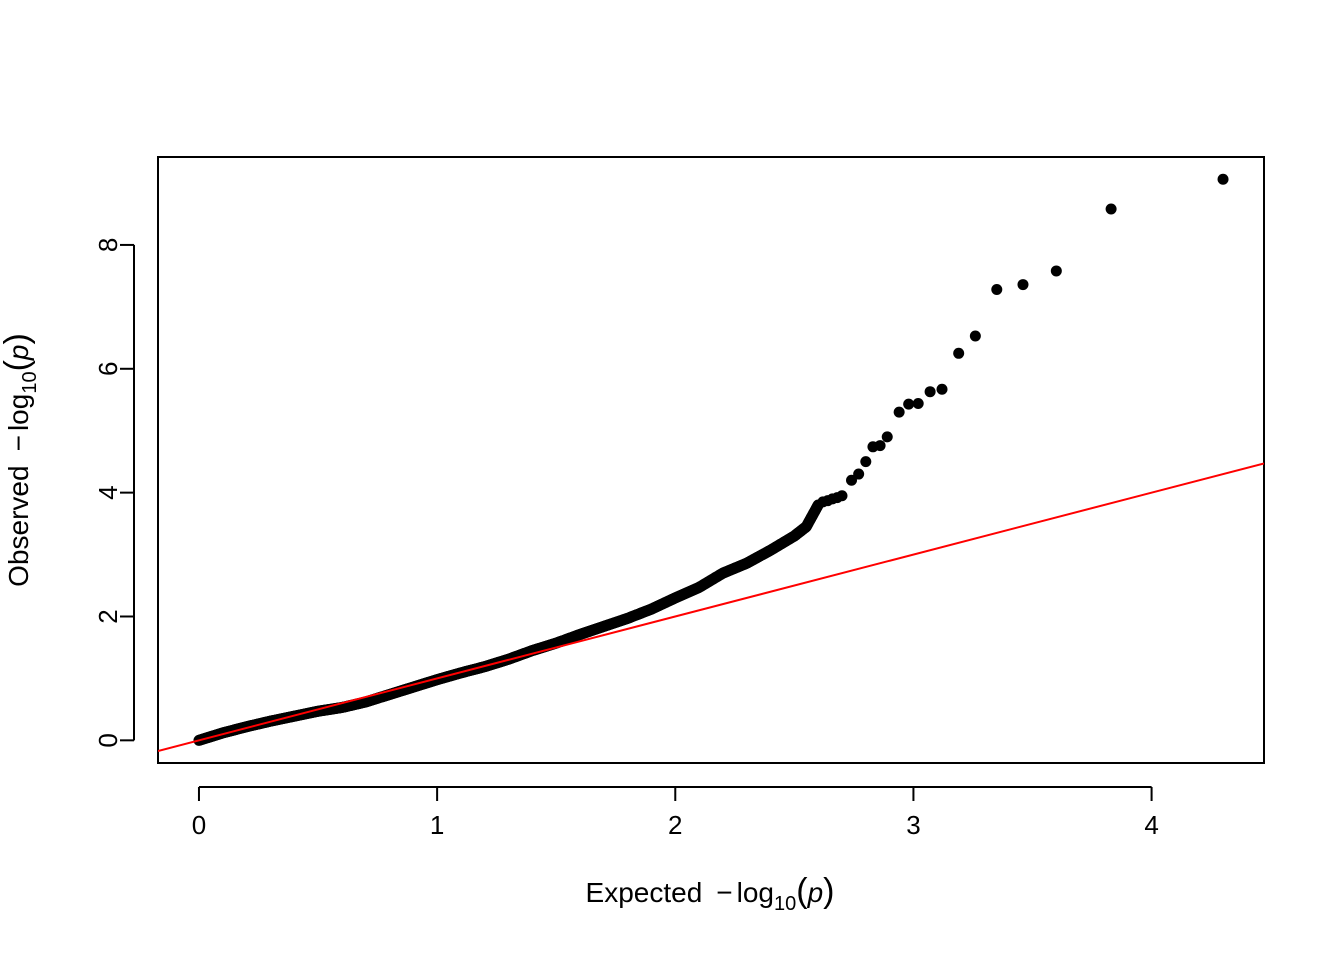  Describe the element at coordinates (913, 825) in the screenshot. I see `x-tick-label: 3` at that location.